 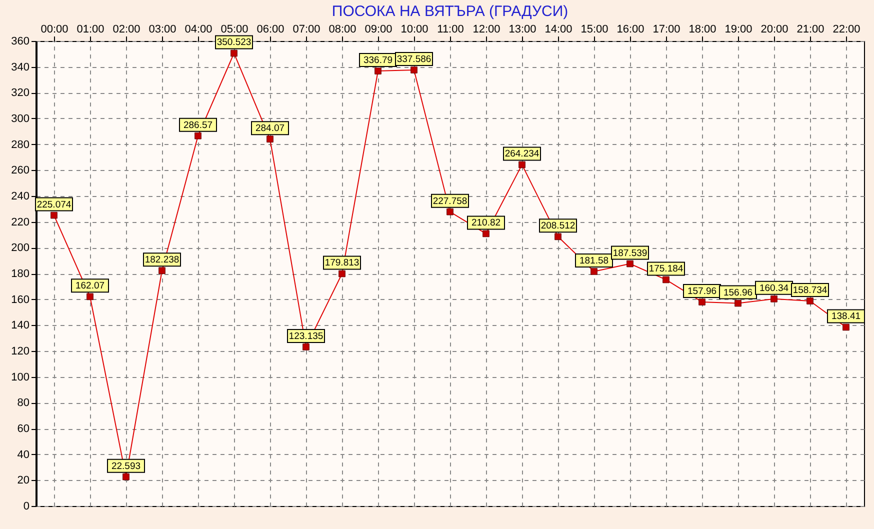 I want to click on y-tick-label: 60, so click(x=23, y=429).